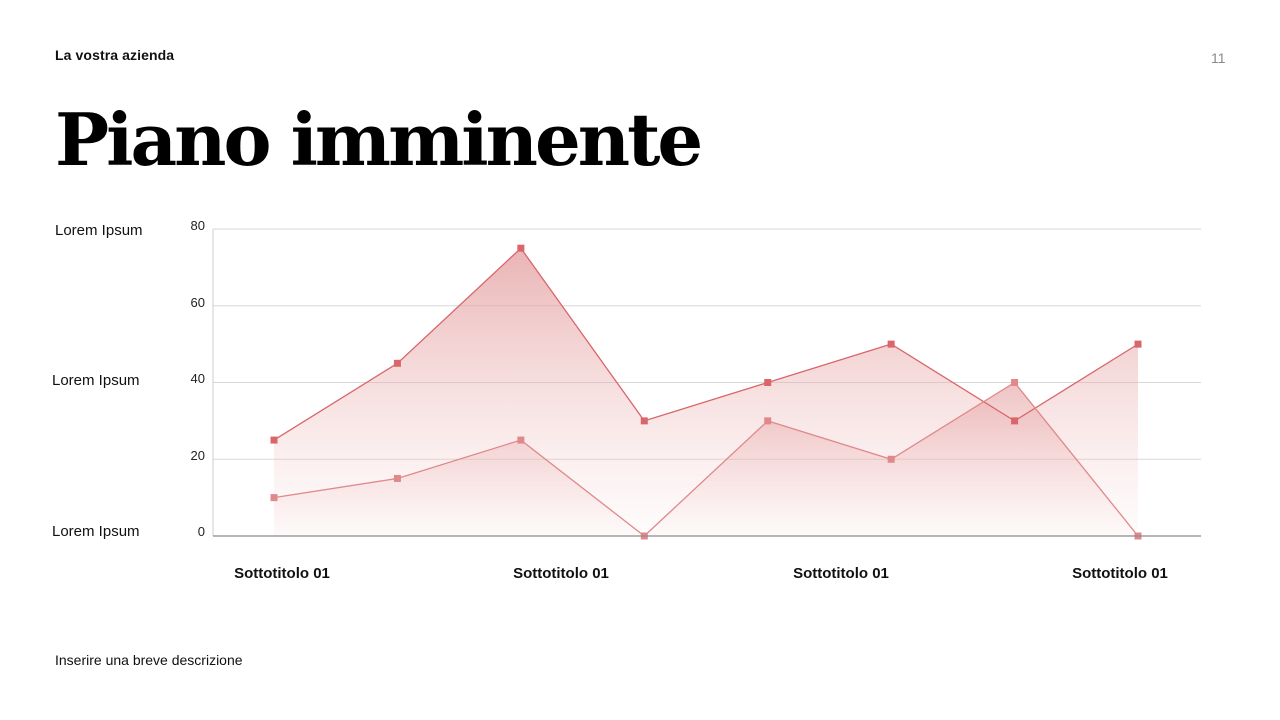 Image resolution: width=1280 pixels, height=720 pixels. Describe the element at coordinates (96, 380) in the screenshot. I see `row-label-middle: Lorem Ipsum` at that location.